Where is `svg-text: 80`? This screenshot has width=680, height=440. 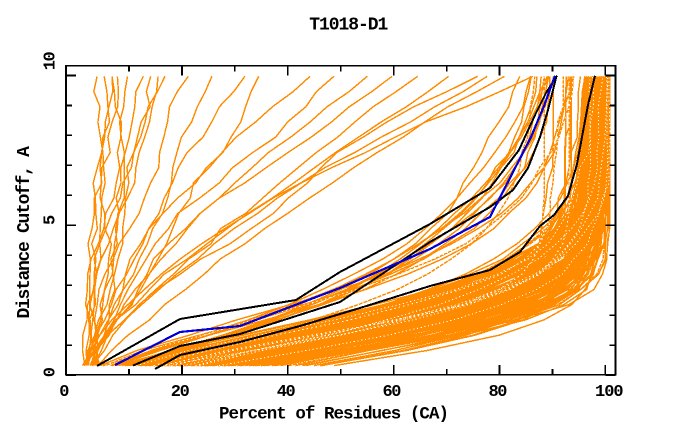 svg-text: 80 is located at coordinates (498, 392).